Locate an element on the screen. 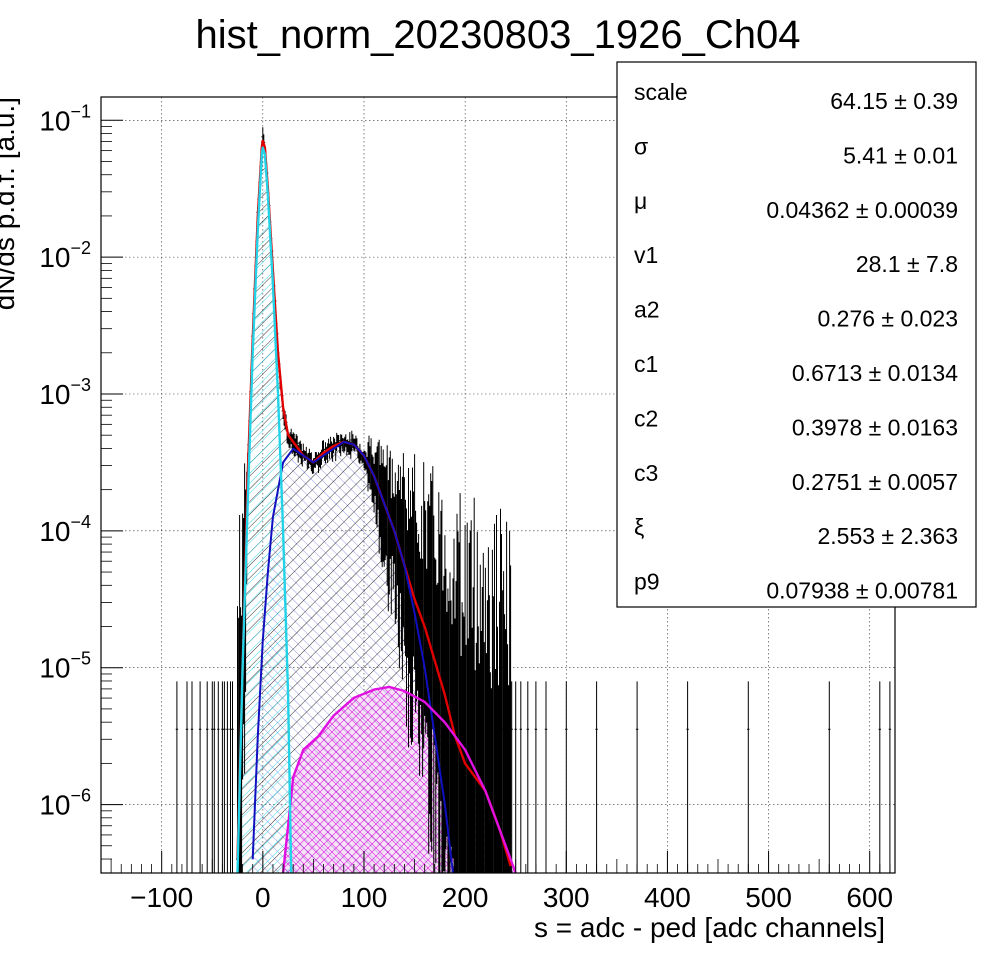  stat-value: 64.15 ± 0.39 is located at coordinates (894, 101).